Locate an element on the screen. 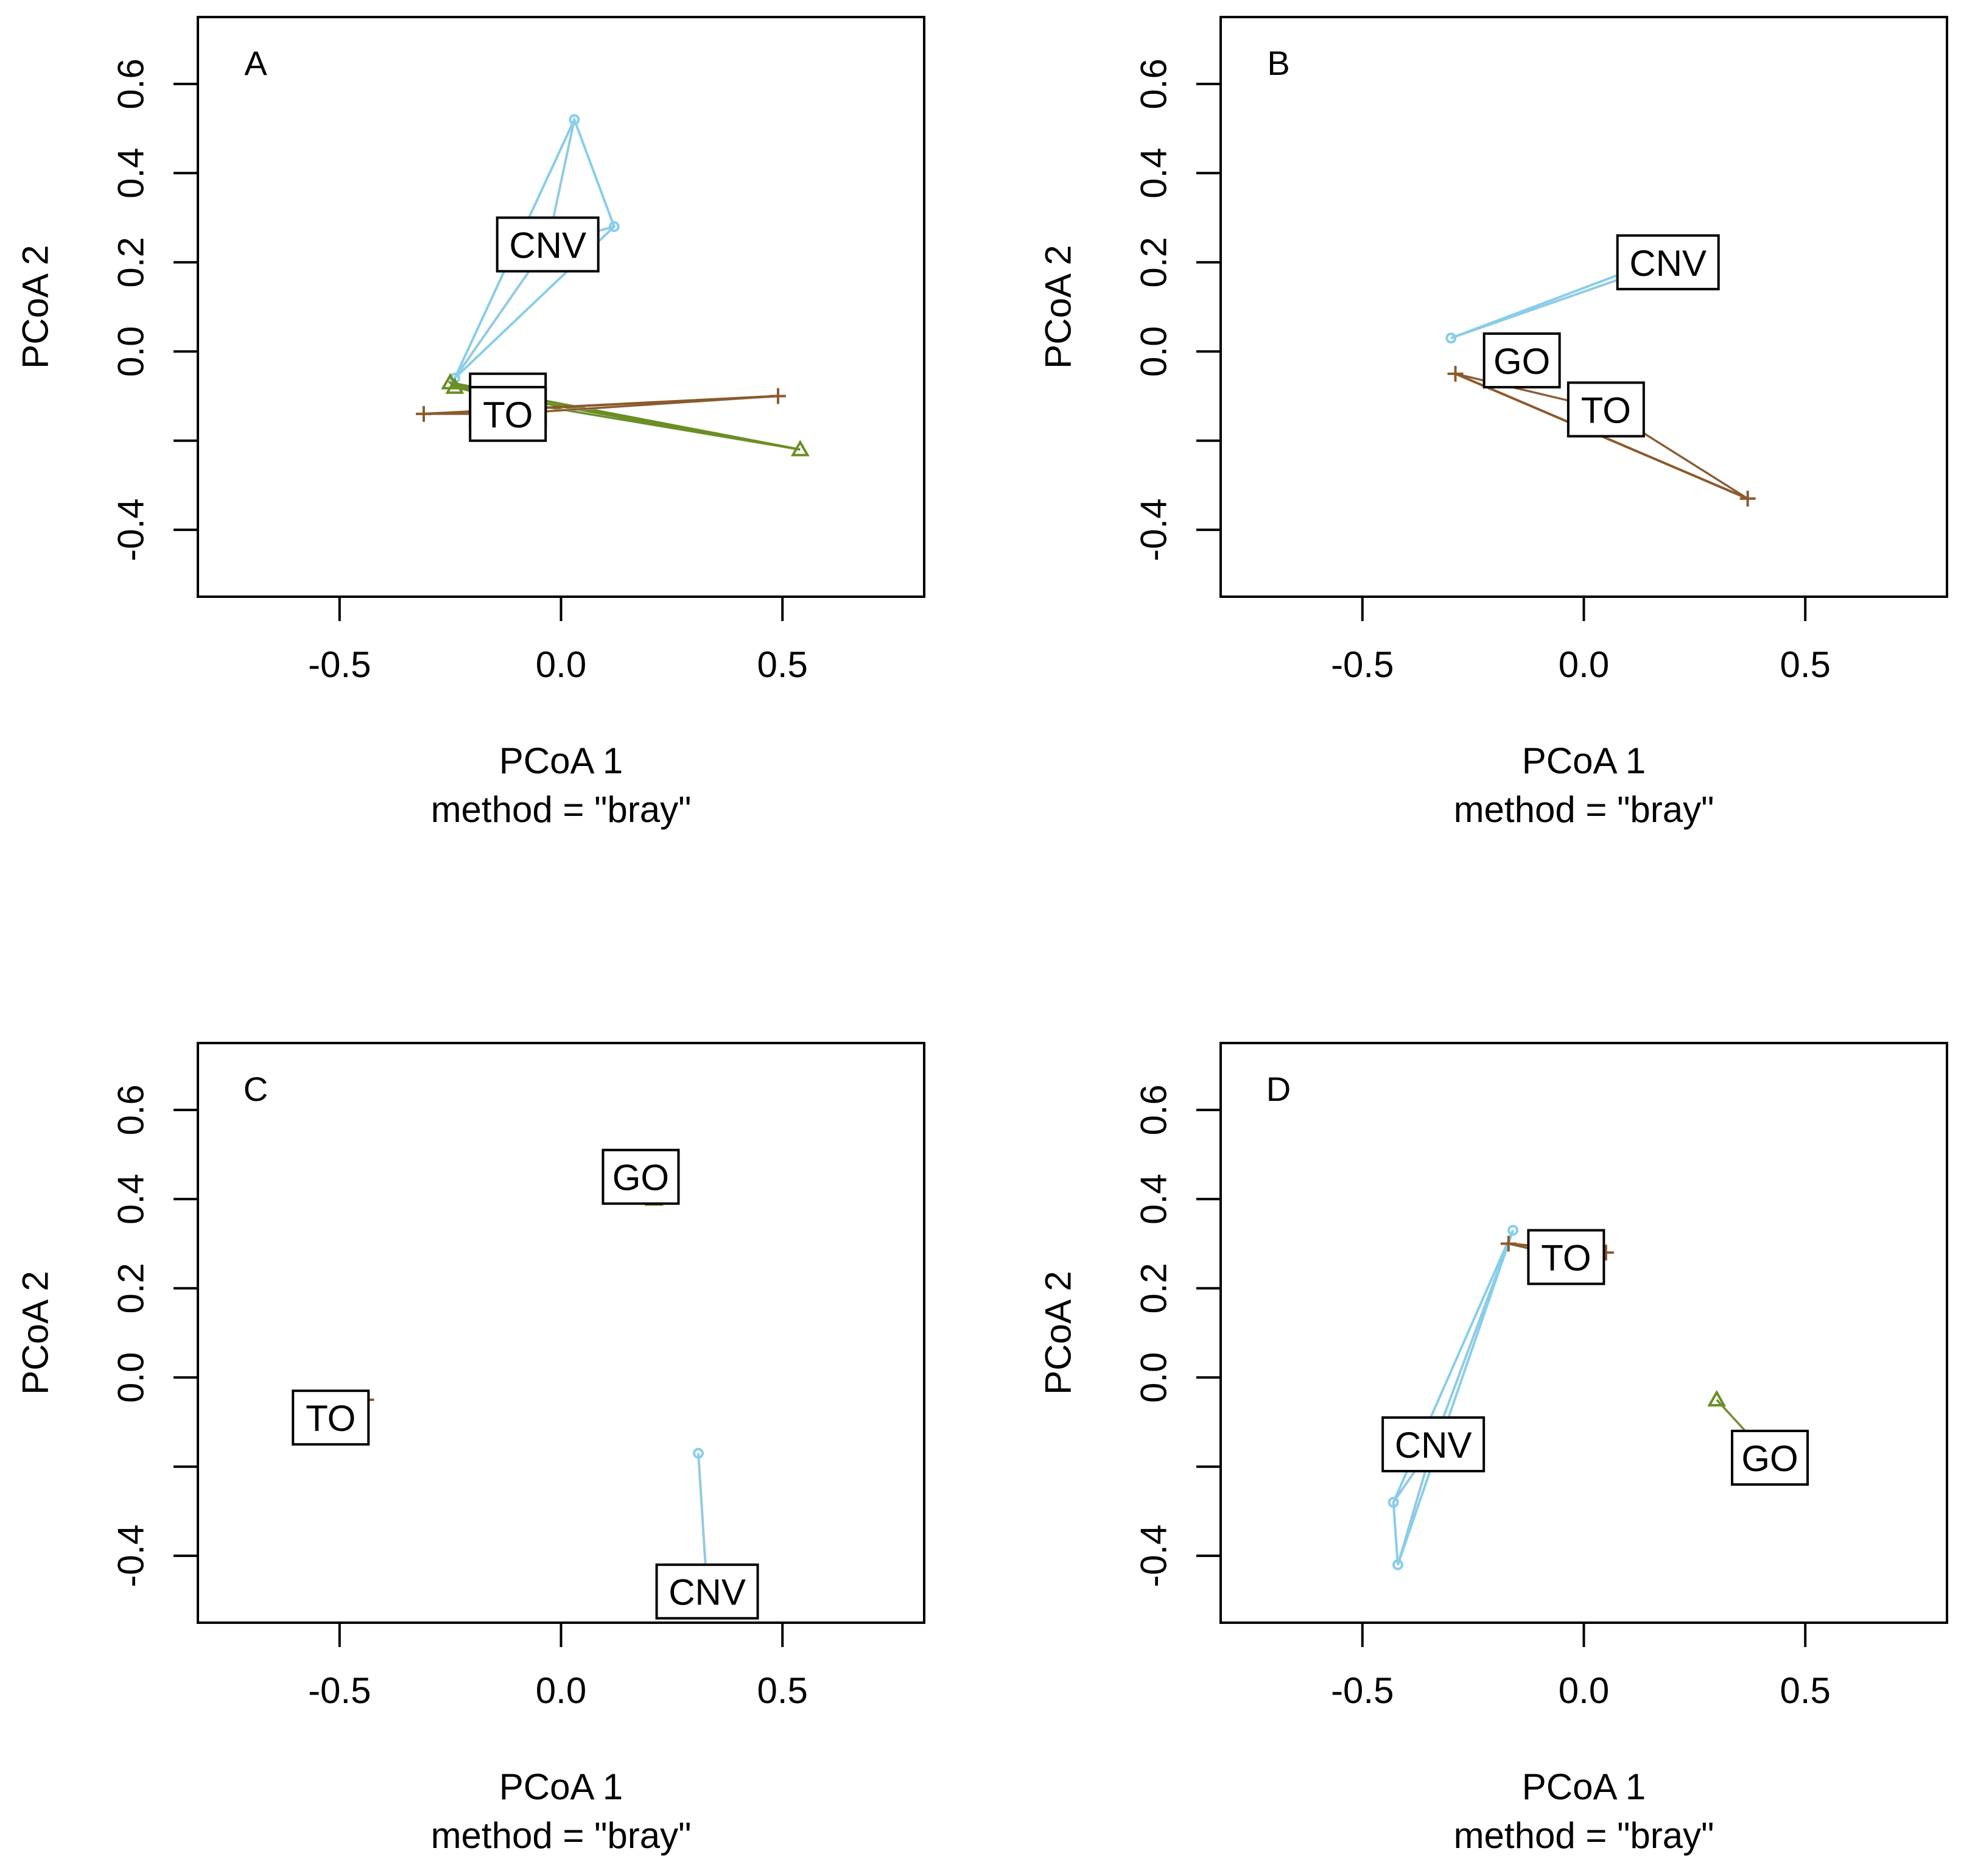 The image size is (1961, 1876). group-line-cnv is located at coordinates (1473, 1337).